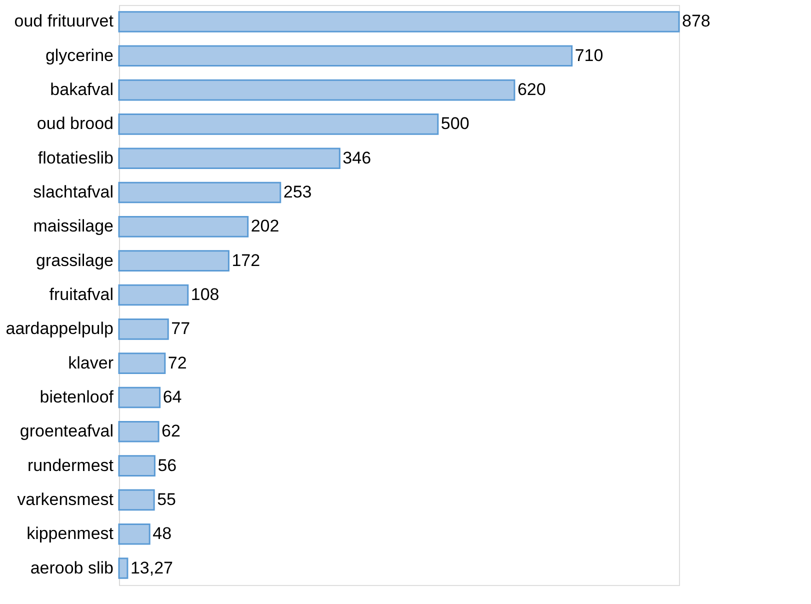 This screenshot has width=811, height=604. Describe the element at coordinates (72, 568) in the screenshot. I see `y-tick-label: aeroob slib` at that location.